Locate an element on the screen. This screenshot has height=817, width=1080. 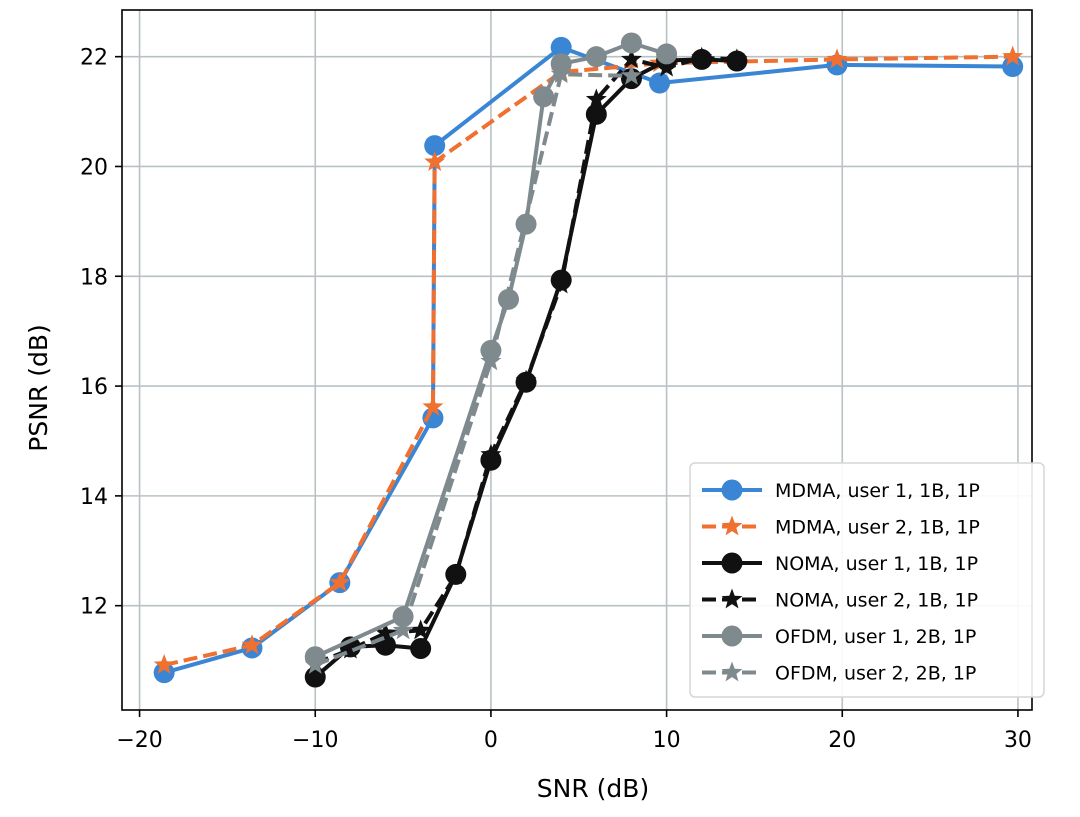
legend-label: NOMA, user 1, 1B, 1P is located at coordinates (876, 564).